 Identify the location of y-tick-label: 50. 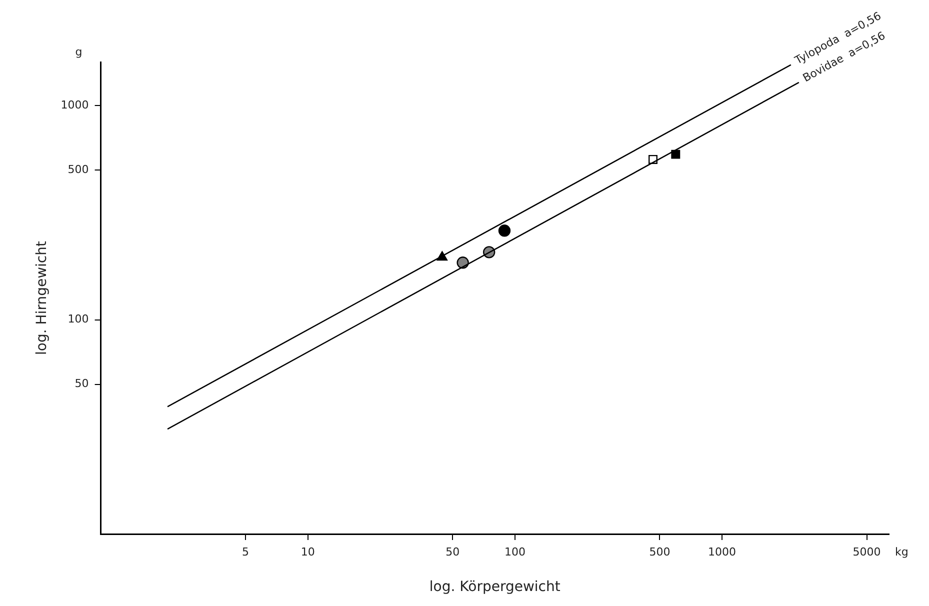
(81, 383).